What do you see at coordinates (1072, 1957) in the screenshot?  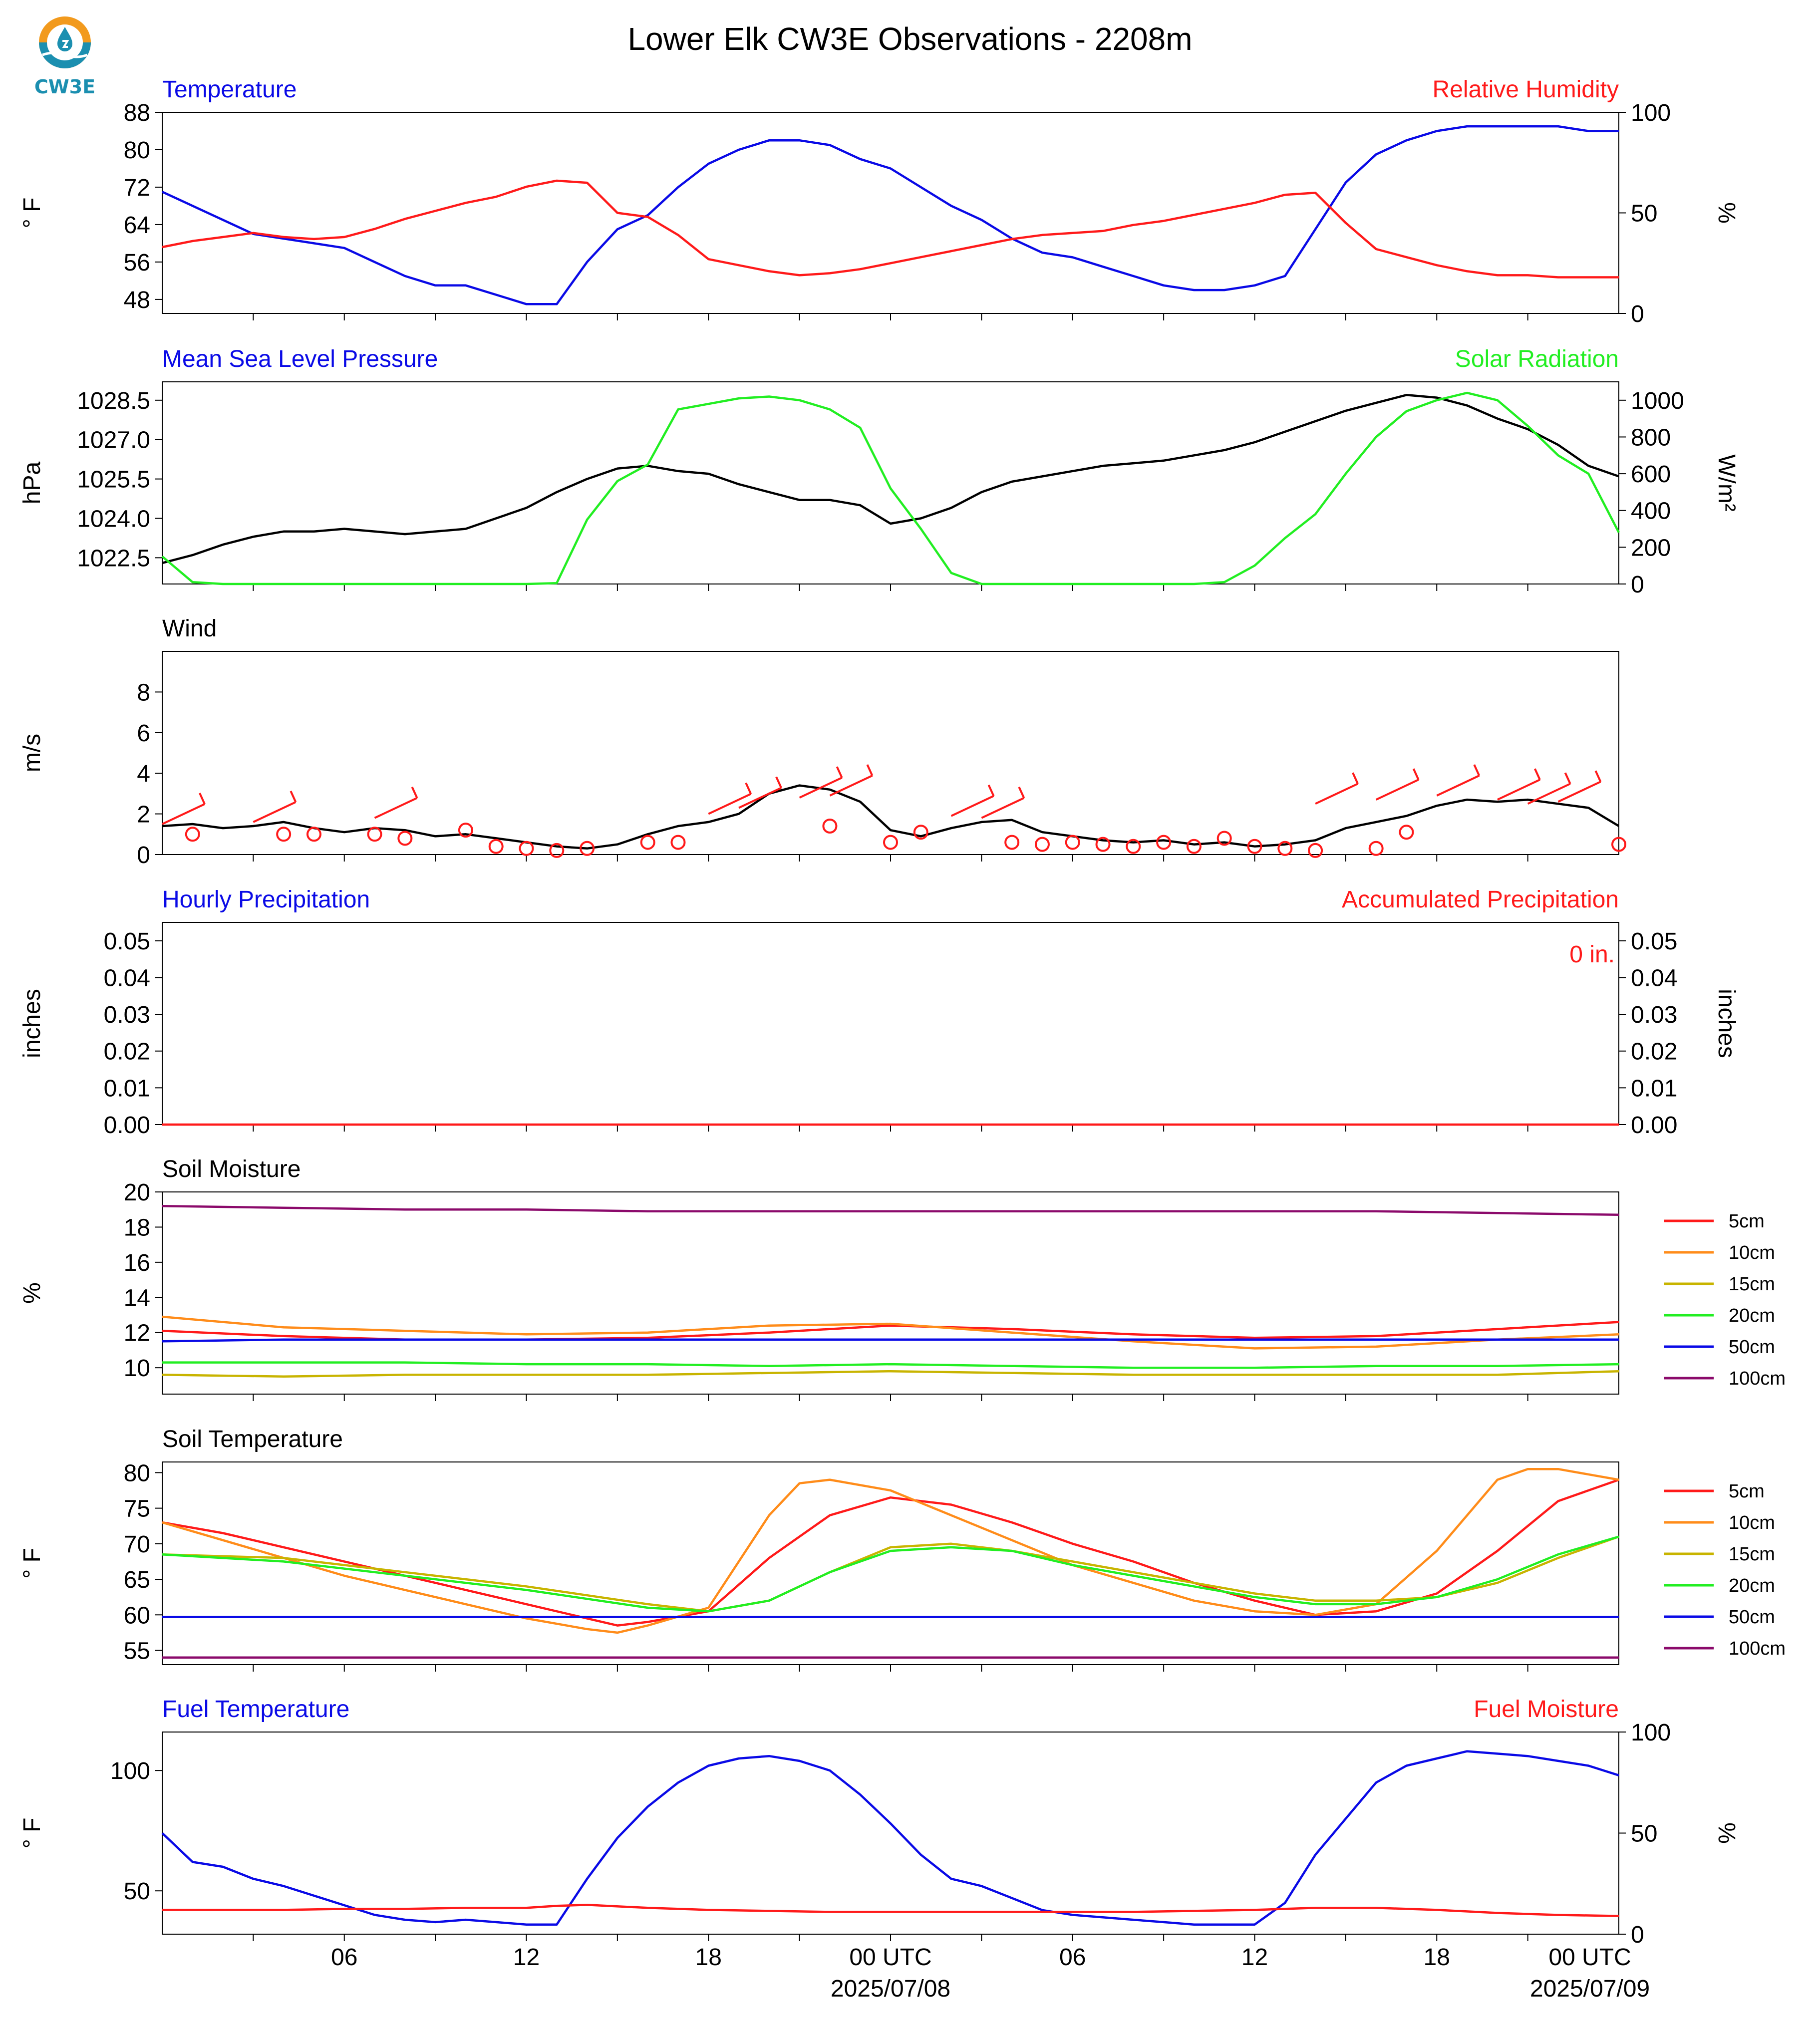 I see `time-tick-label: 06` at bounding box center [1072, 1957].